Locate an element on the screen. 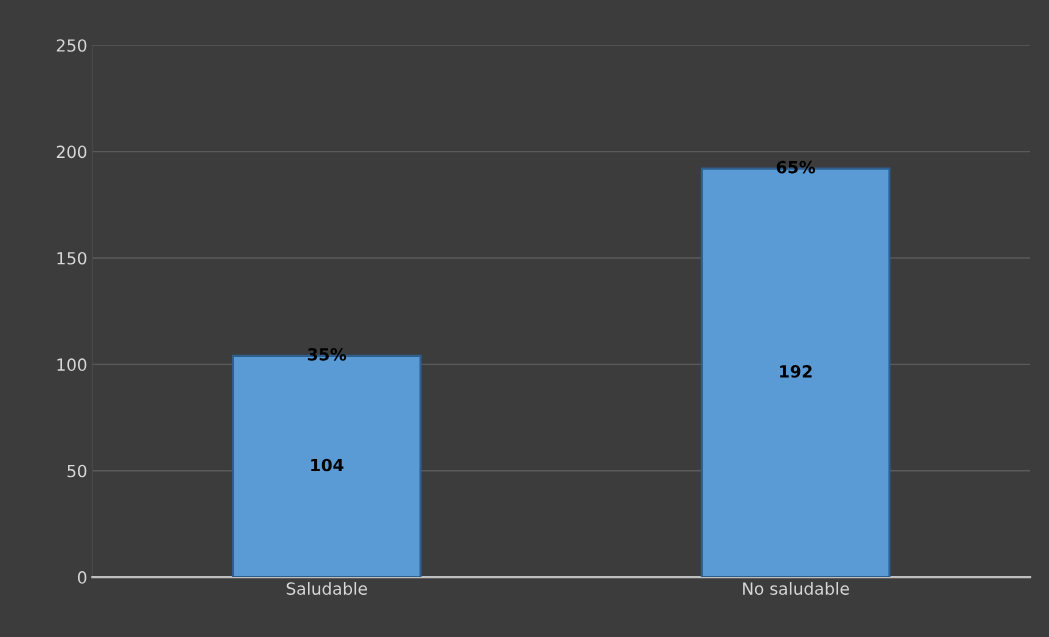 This screenshot has width=1049, height=637. y-tick-label: 50 is located at coordinates (77, 471).